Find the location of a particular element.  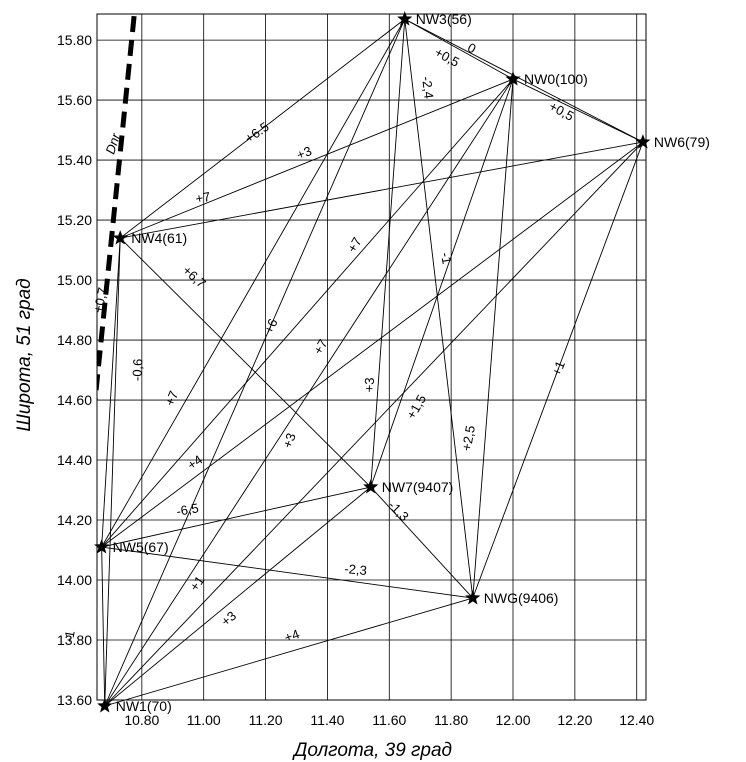

x-tick-label: 12.00 is located at coordinates (512, 720).